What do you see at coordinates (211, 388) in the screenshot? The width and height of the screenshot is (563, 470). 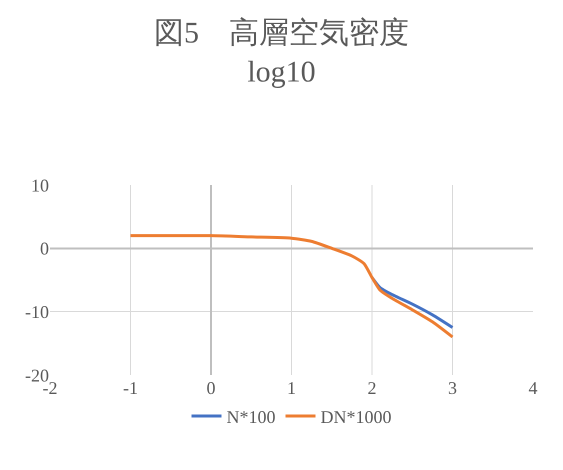 I see `x-tick-label: 0` at bounding box center [211, 388].